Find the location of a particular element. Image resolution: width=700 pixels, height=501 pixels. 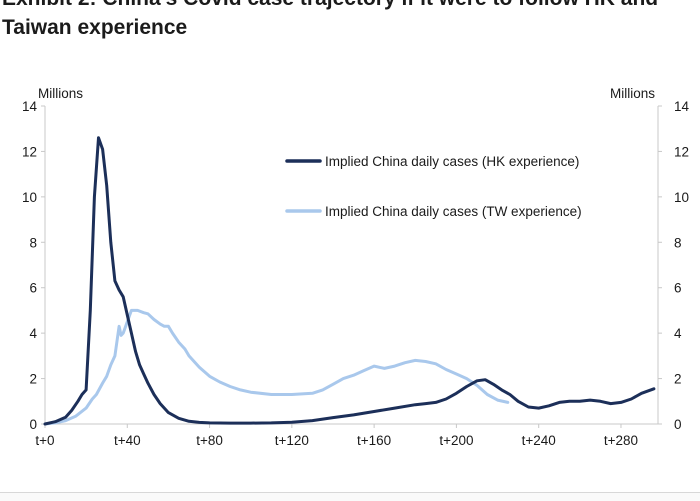

left-y-tick-label: 10 is located at coordinates (29, 197).